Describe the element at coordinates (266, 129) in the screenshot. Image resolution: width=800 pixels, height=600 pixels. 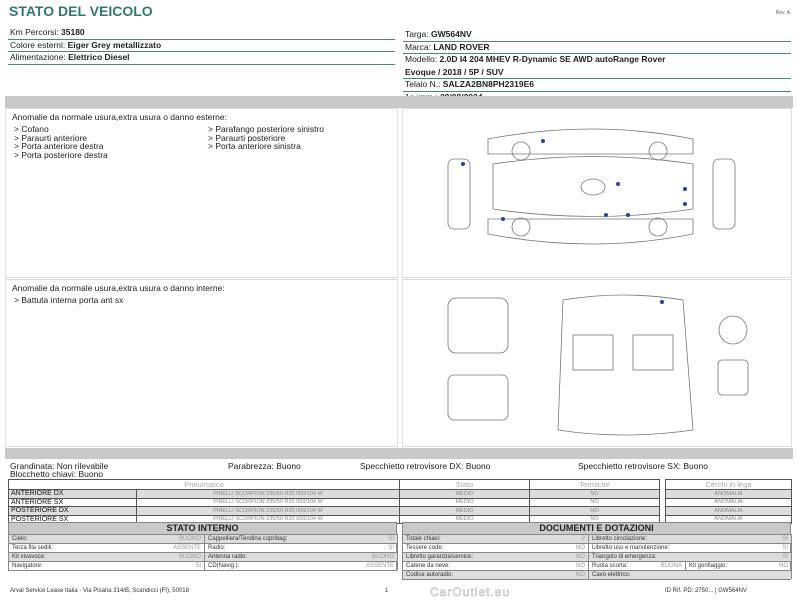
I see `damage-item: > Parafango posteriore sinistro` at that location.